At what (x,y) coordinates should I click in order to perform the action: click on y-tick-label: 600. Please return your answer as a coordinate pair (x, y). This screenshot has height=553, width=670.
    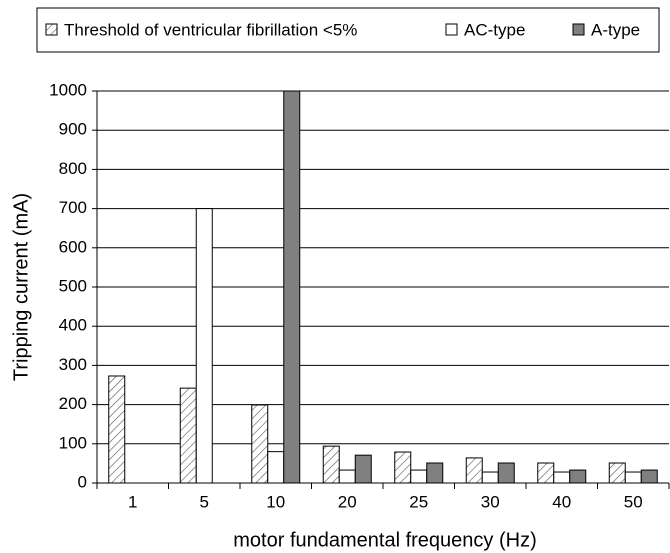
    Looking at the image, I should click on (73, 246).